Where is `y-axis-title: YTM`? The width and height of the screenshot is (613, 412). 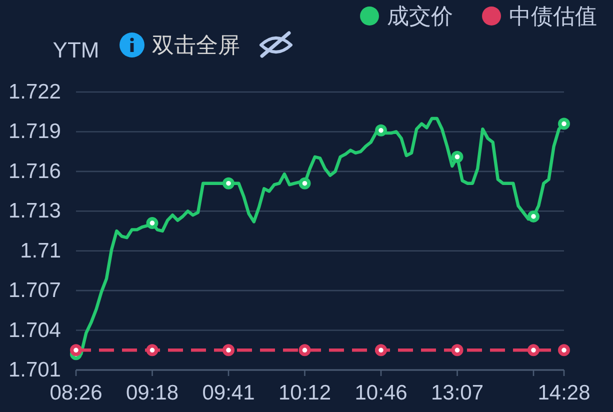
y-axis-title: YTM is located at coordinates (76, 50).